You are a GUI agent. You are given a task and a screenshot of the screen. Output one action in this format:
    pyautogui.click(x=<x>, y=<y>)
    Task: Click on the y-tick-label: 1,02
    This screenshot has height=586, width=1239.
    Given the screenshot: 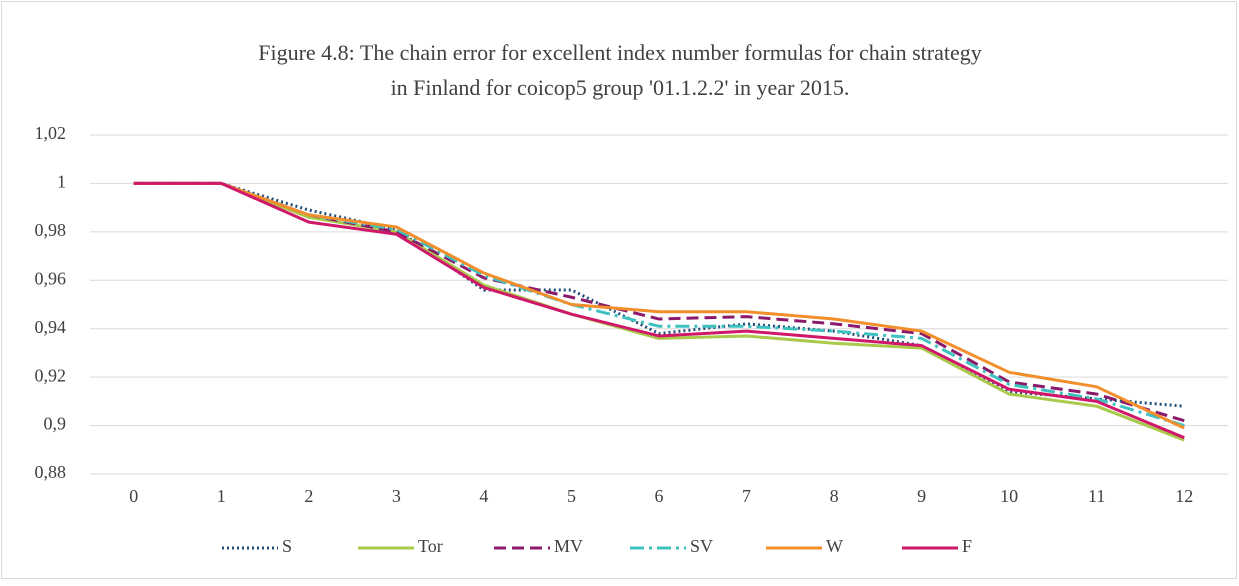 What is the action you would take?
    pyautogui.click(x=51, y=133)
    